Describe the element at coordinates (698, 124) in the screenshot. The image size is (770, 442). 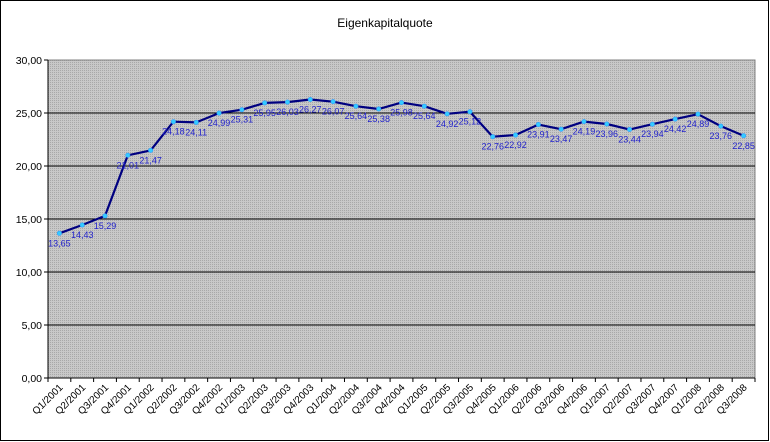
I see `data-label: 24,89` at that location.